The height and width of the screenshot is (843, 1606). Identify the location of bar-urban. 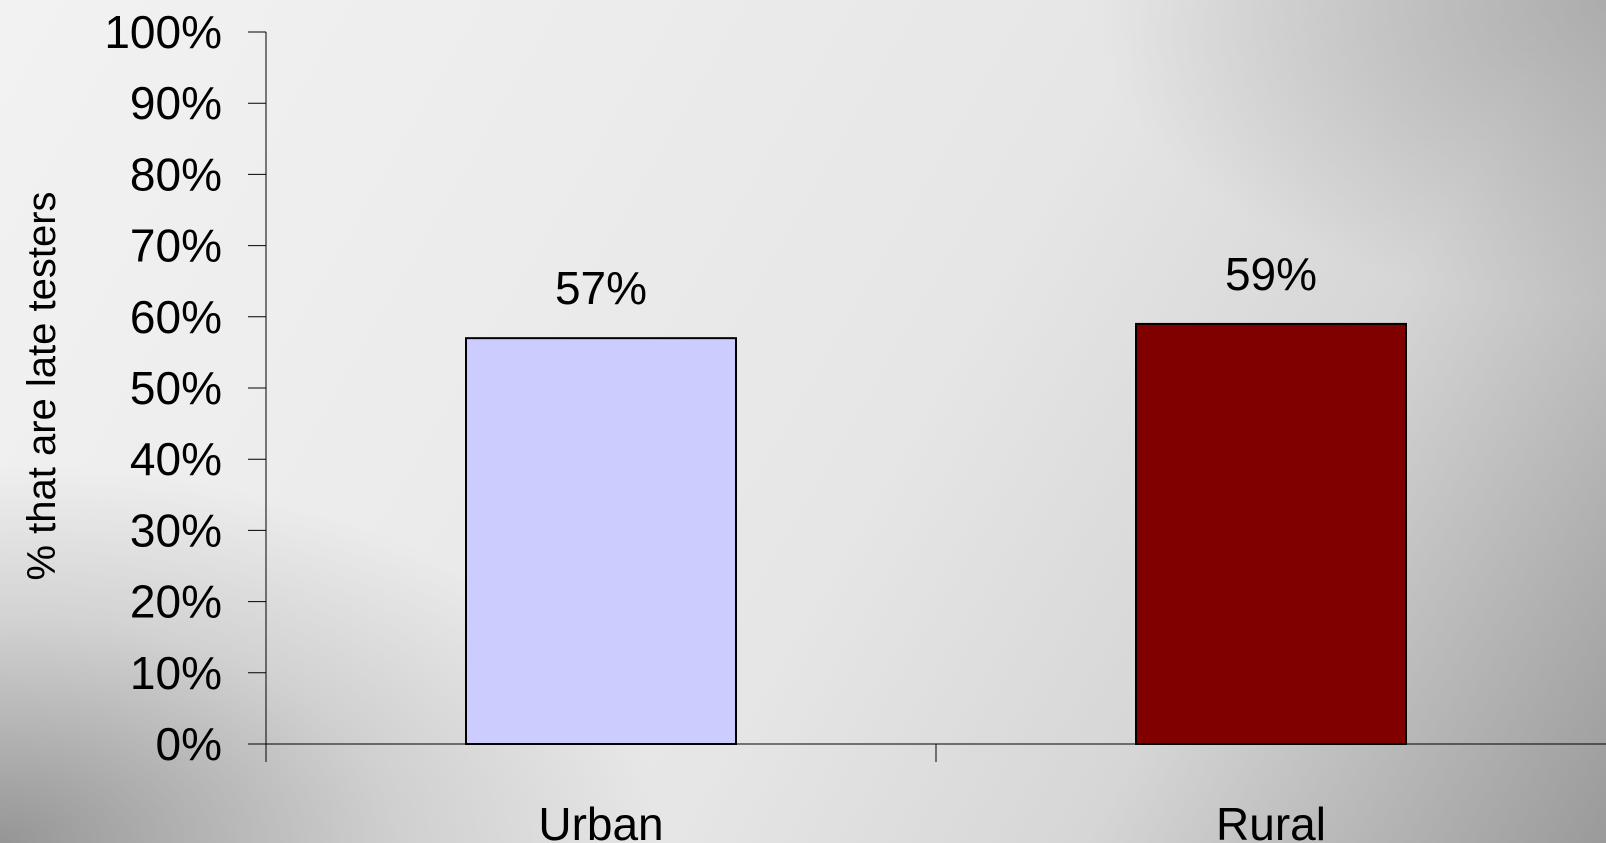
(601, 541).